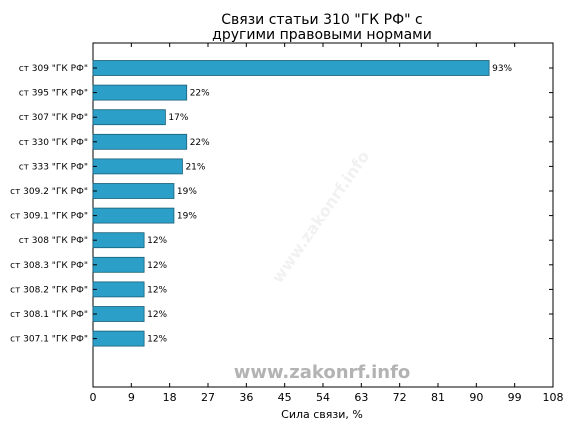 The width and height of the screenshot is (576, 432). Describe the element at coordinates (438, 397) in the screenshot. I see `x-tick-label: 81` at that location.